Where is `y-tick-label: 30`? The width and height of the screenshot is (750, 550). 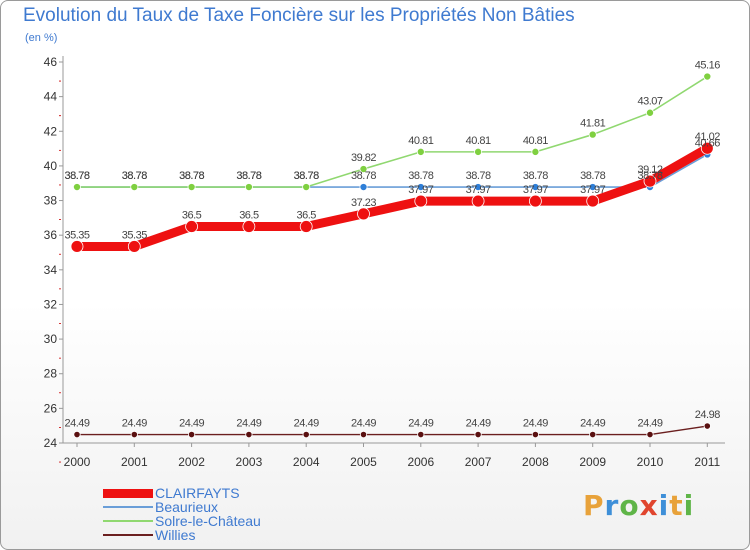 y-tick-label: 30 is located at coordinates (51, 339).